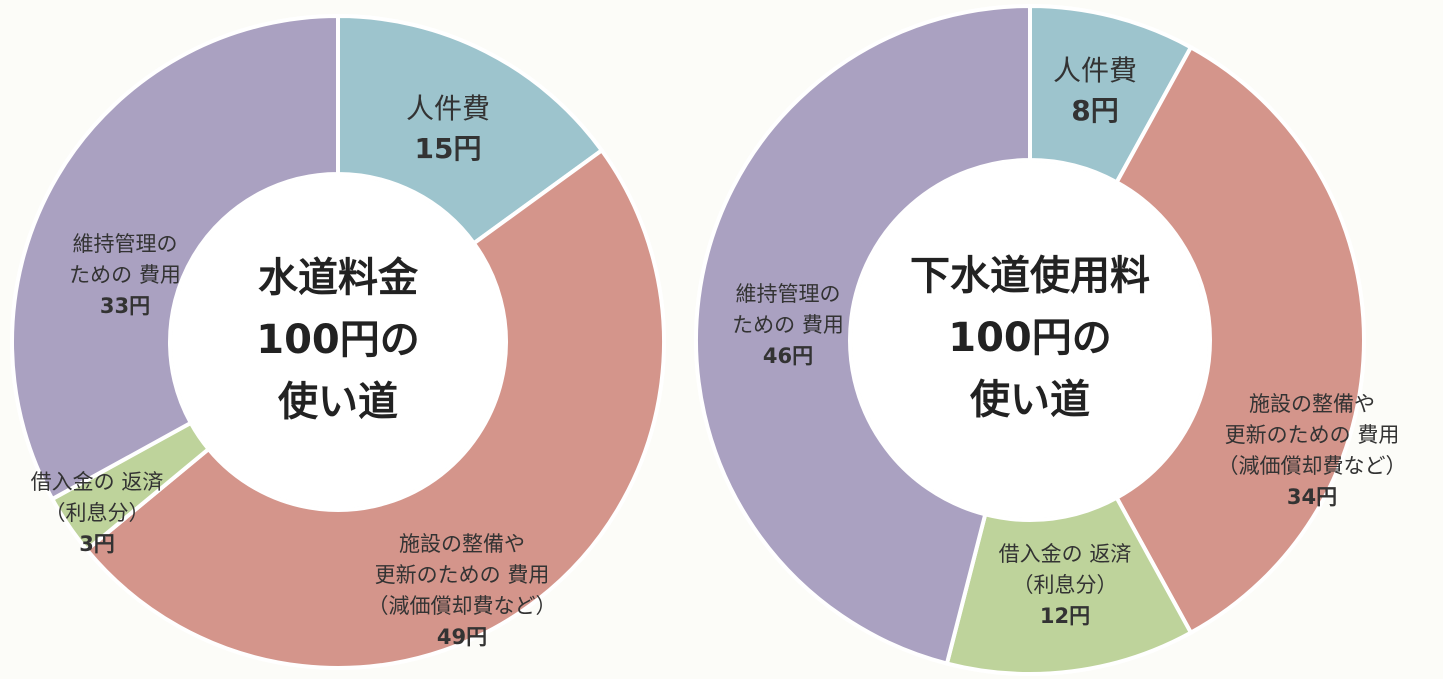  I want to click on slice-value: 46円, so click(788, 356).